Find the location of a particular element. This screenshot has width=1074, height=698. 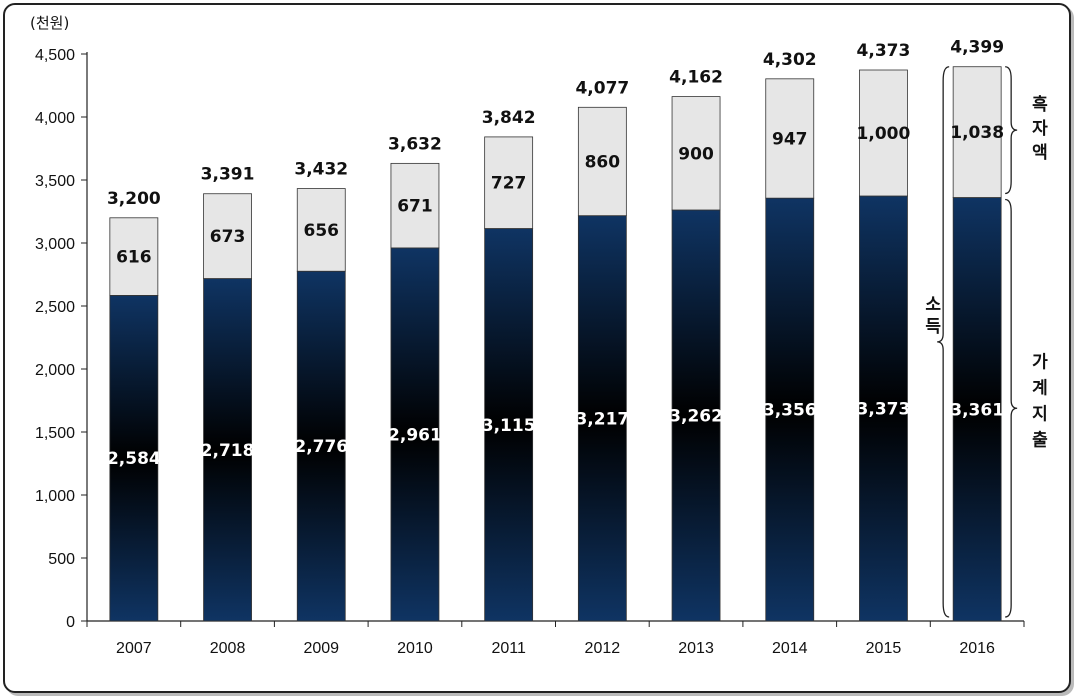

label-expenditure: 3,217 is located at coordinates (602, 419).